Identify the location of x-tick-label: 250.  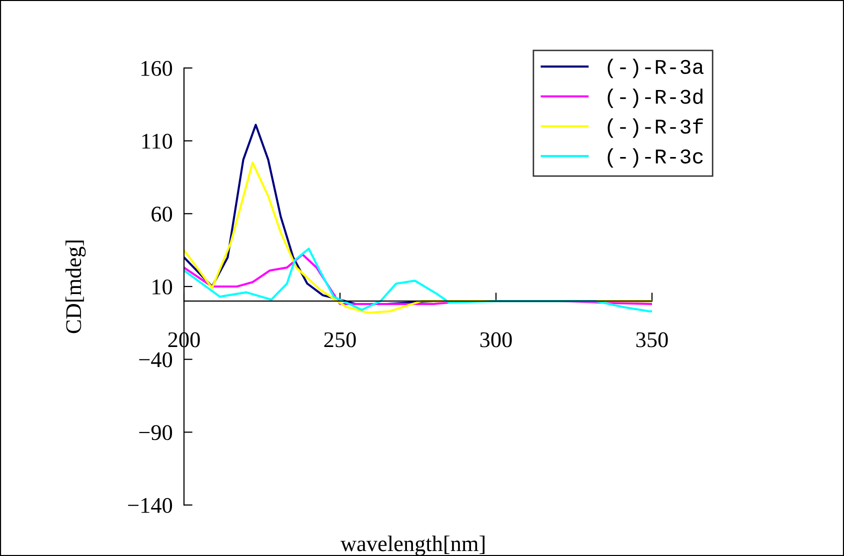
(340, 340).